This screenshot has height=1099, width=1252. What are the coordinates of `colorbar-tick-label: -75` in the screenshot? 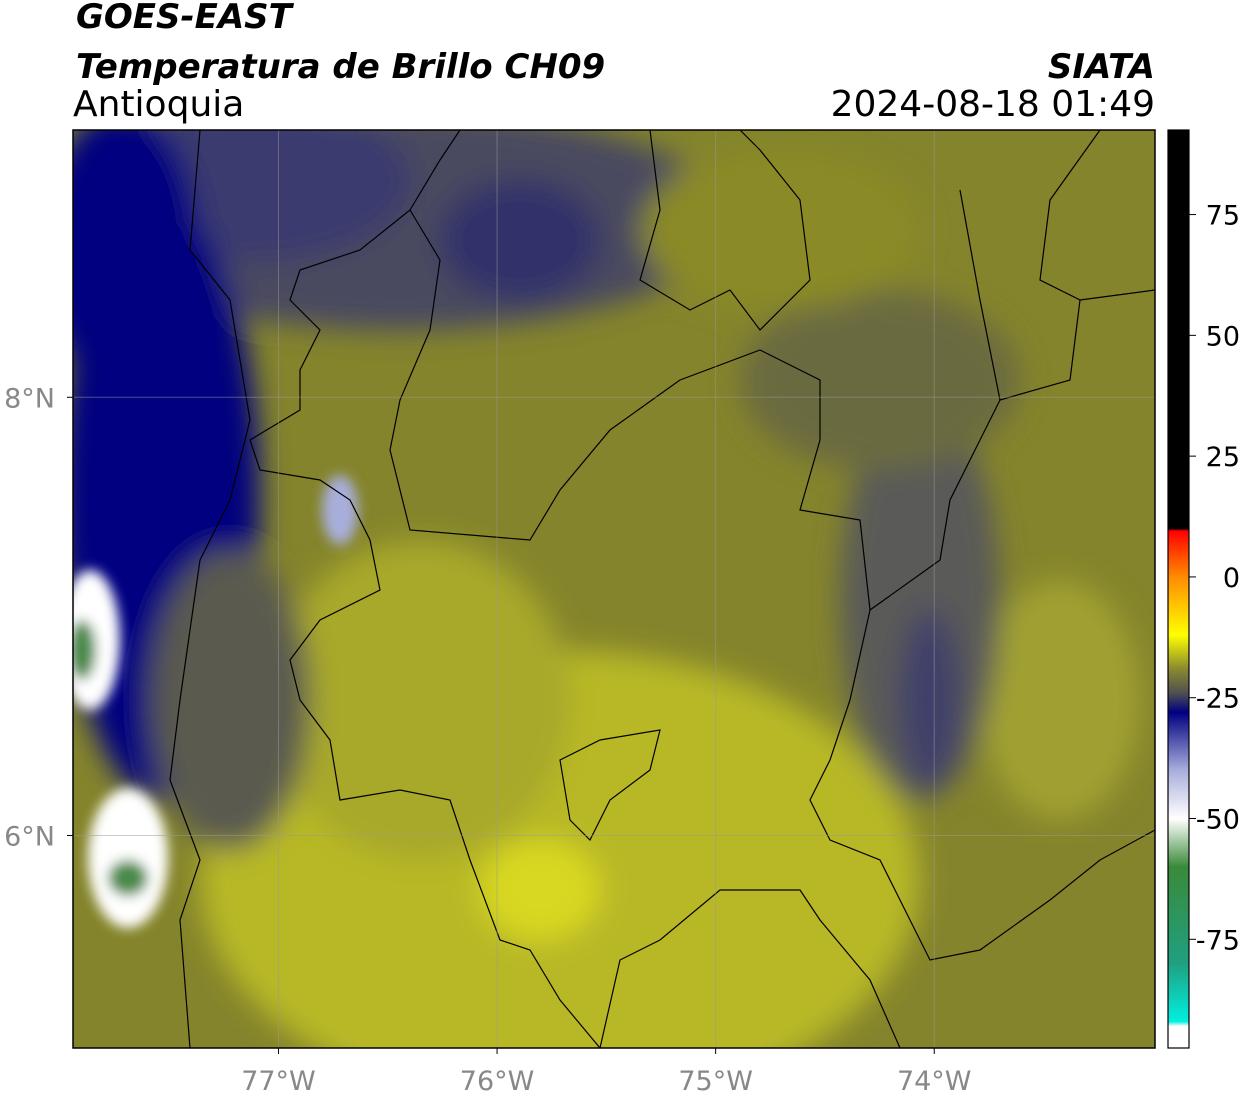 It's located at (1218, 940).